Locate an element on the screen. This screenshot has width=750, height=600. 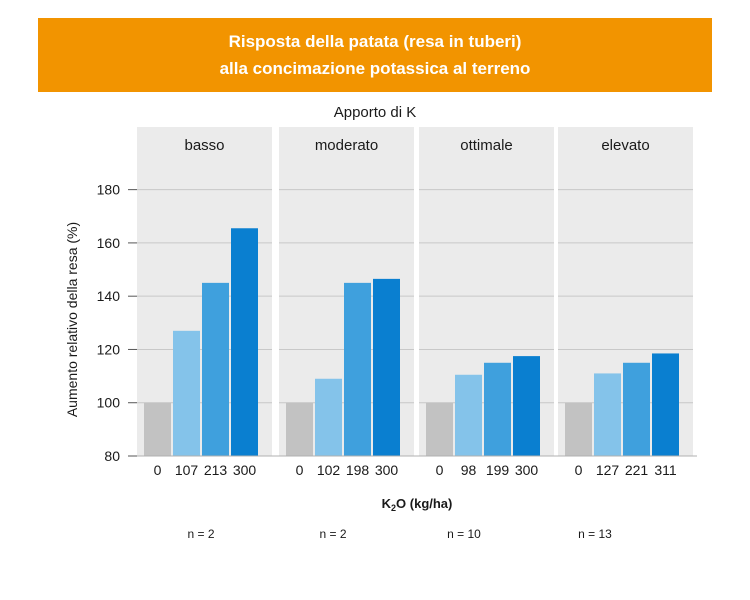
y-axis-label: Aumento relativo della resa (%) is located at coordinates (72, 319).